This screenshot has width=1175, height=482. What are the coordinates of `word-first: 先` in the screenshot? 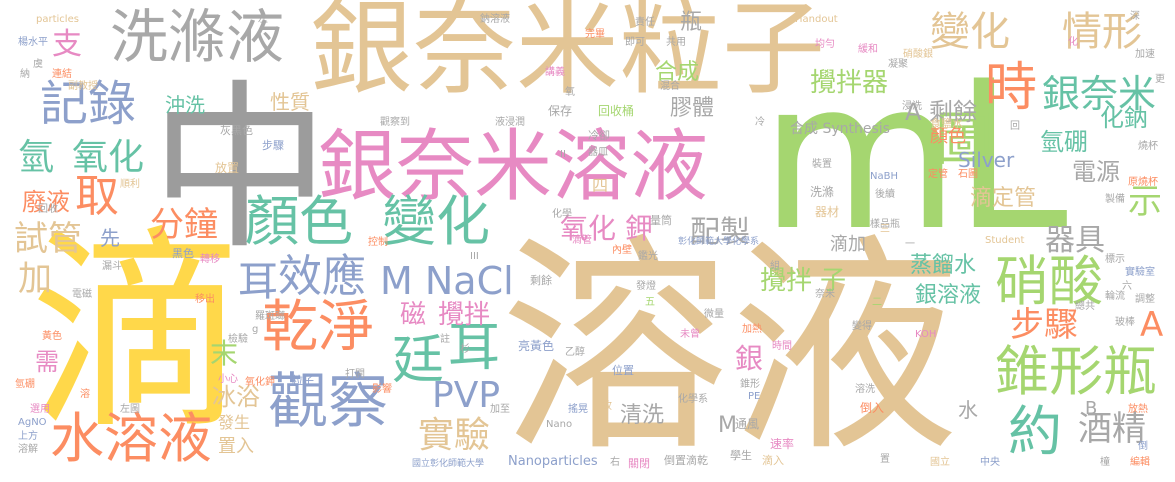 It's located at (110, 238).